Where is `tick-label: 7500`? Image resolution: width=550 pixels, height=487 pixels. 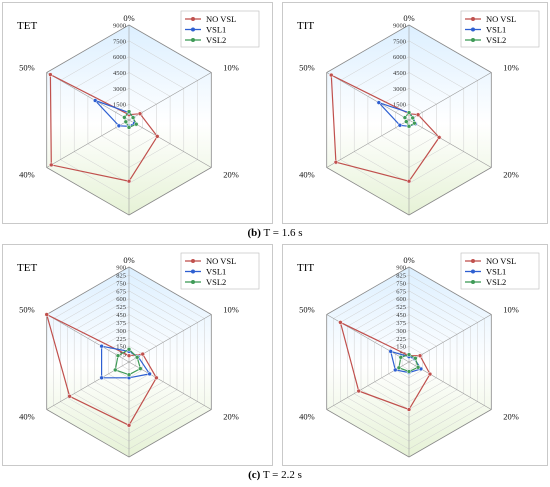
tick-label: 7500 is located at coordinates (399, 41).